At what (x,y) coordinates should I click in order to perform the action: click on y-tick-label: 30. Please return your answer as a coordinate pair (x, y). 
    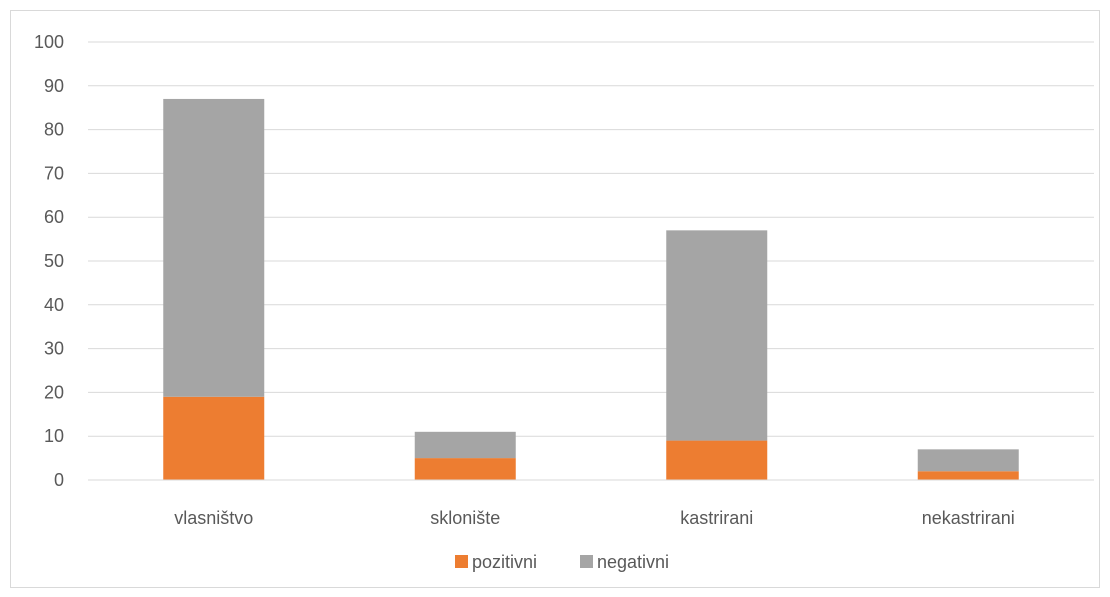
    Looking at the image, I should click on (54, 349).